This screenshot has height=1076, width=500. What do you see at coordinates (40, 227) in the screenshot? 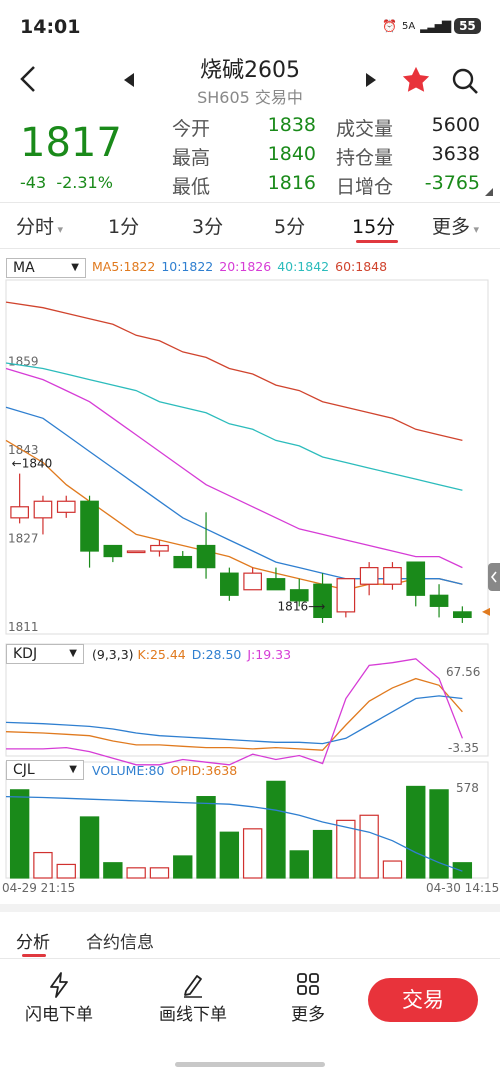
I see `tab-0: 分时 ▾` at bounding box center [40, 227].